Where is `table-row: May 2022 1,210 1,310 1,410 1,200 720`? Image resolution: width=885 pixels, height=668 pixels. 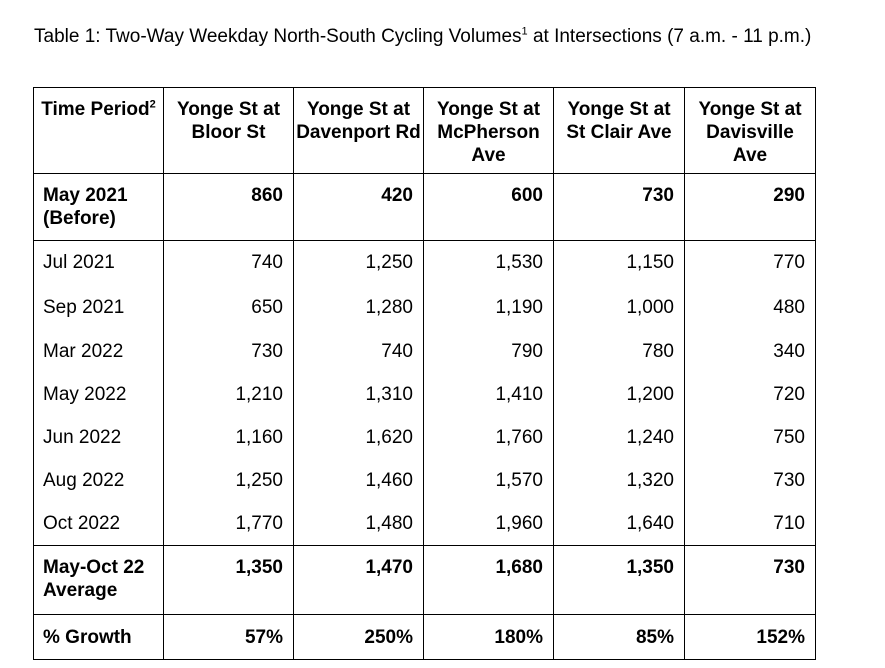 table-row: May 2022 1,210 1,310 1,410 1,200 720 is located at coordinates (424, 394).